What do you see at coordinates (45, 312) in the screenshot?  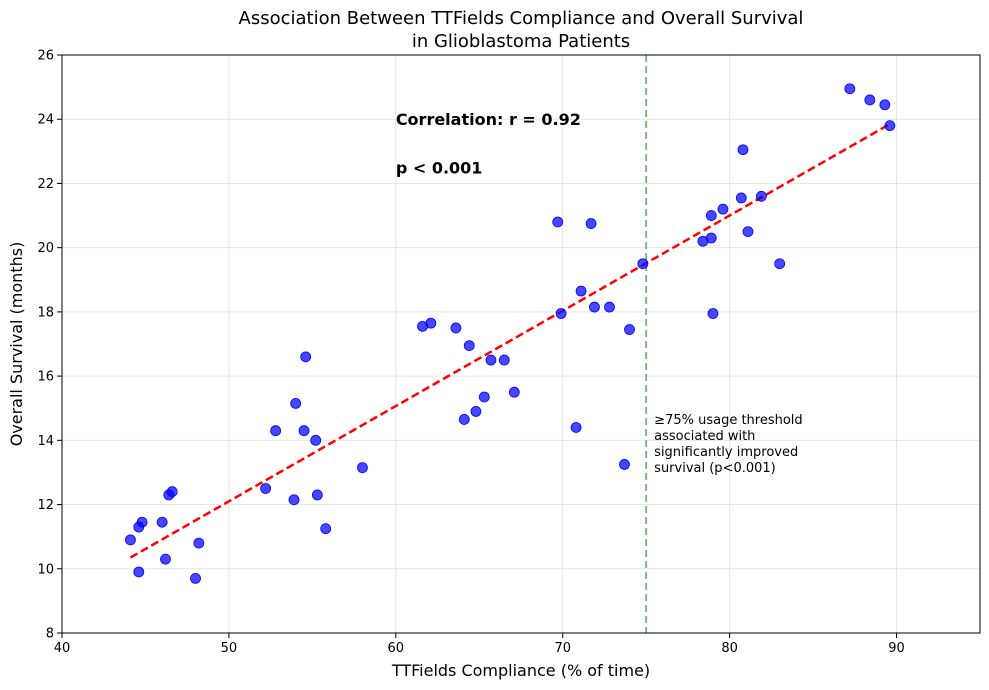 I see `y-tick-label: 18` at bounding box center [45, 312].